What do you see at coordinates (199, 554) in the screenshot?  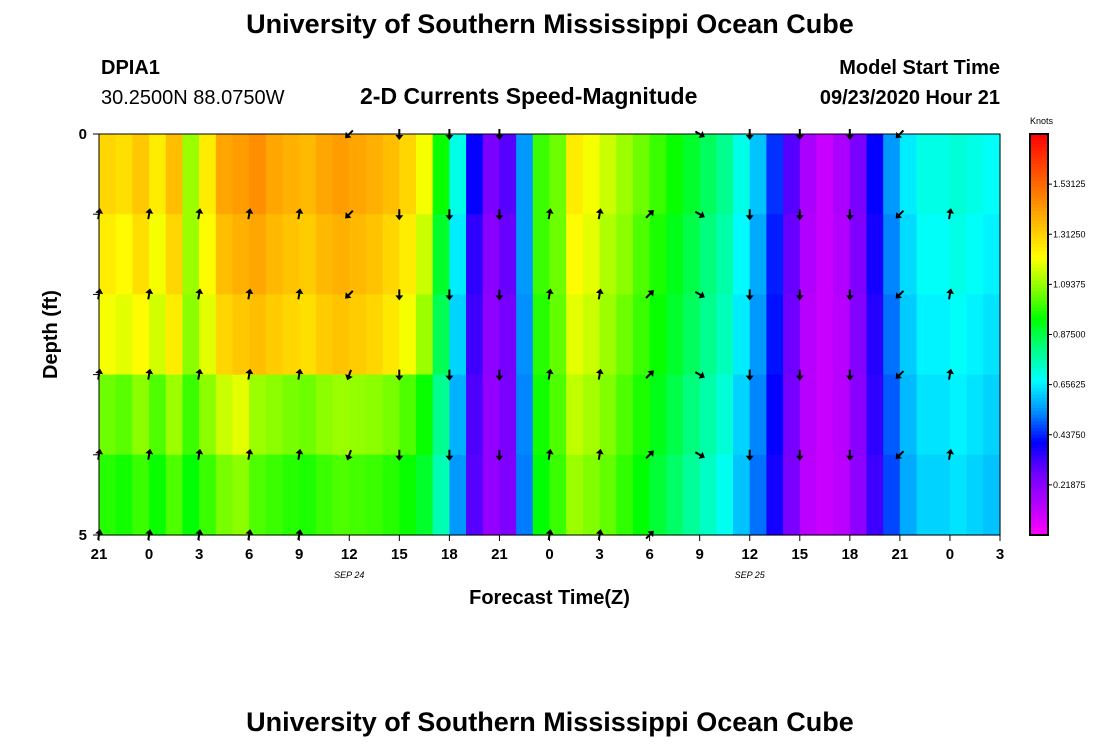 I see `x-tick-label: 3` at bounding box center [199, 554].